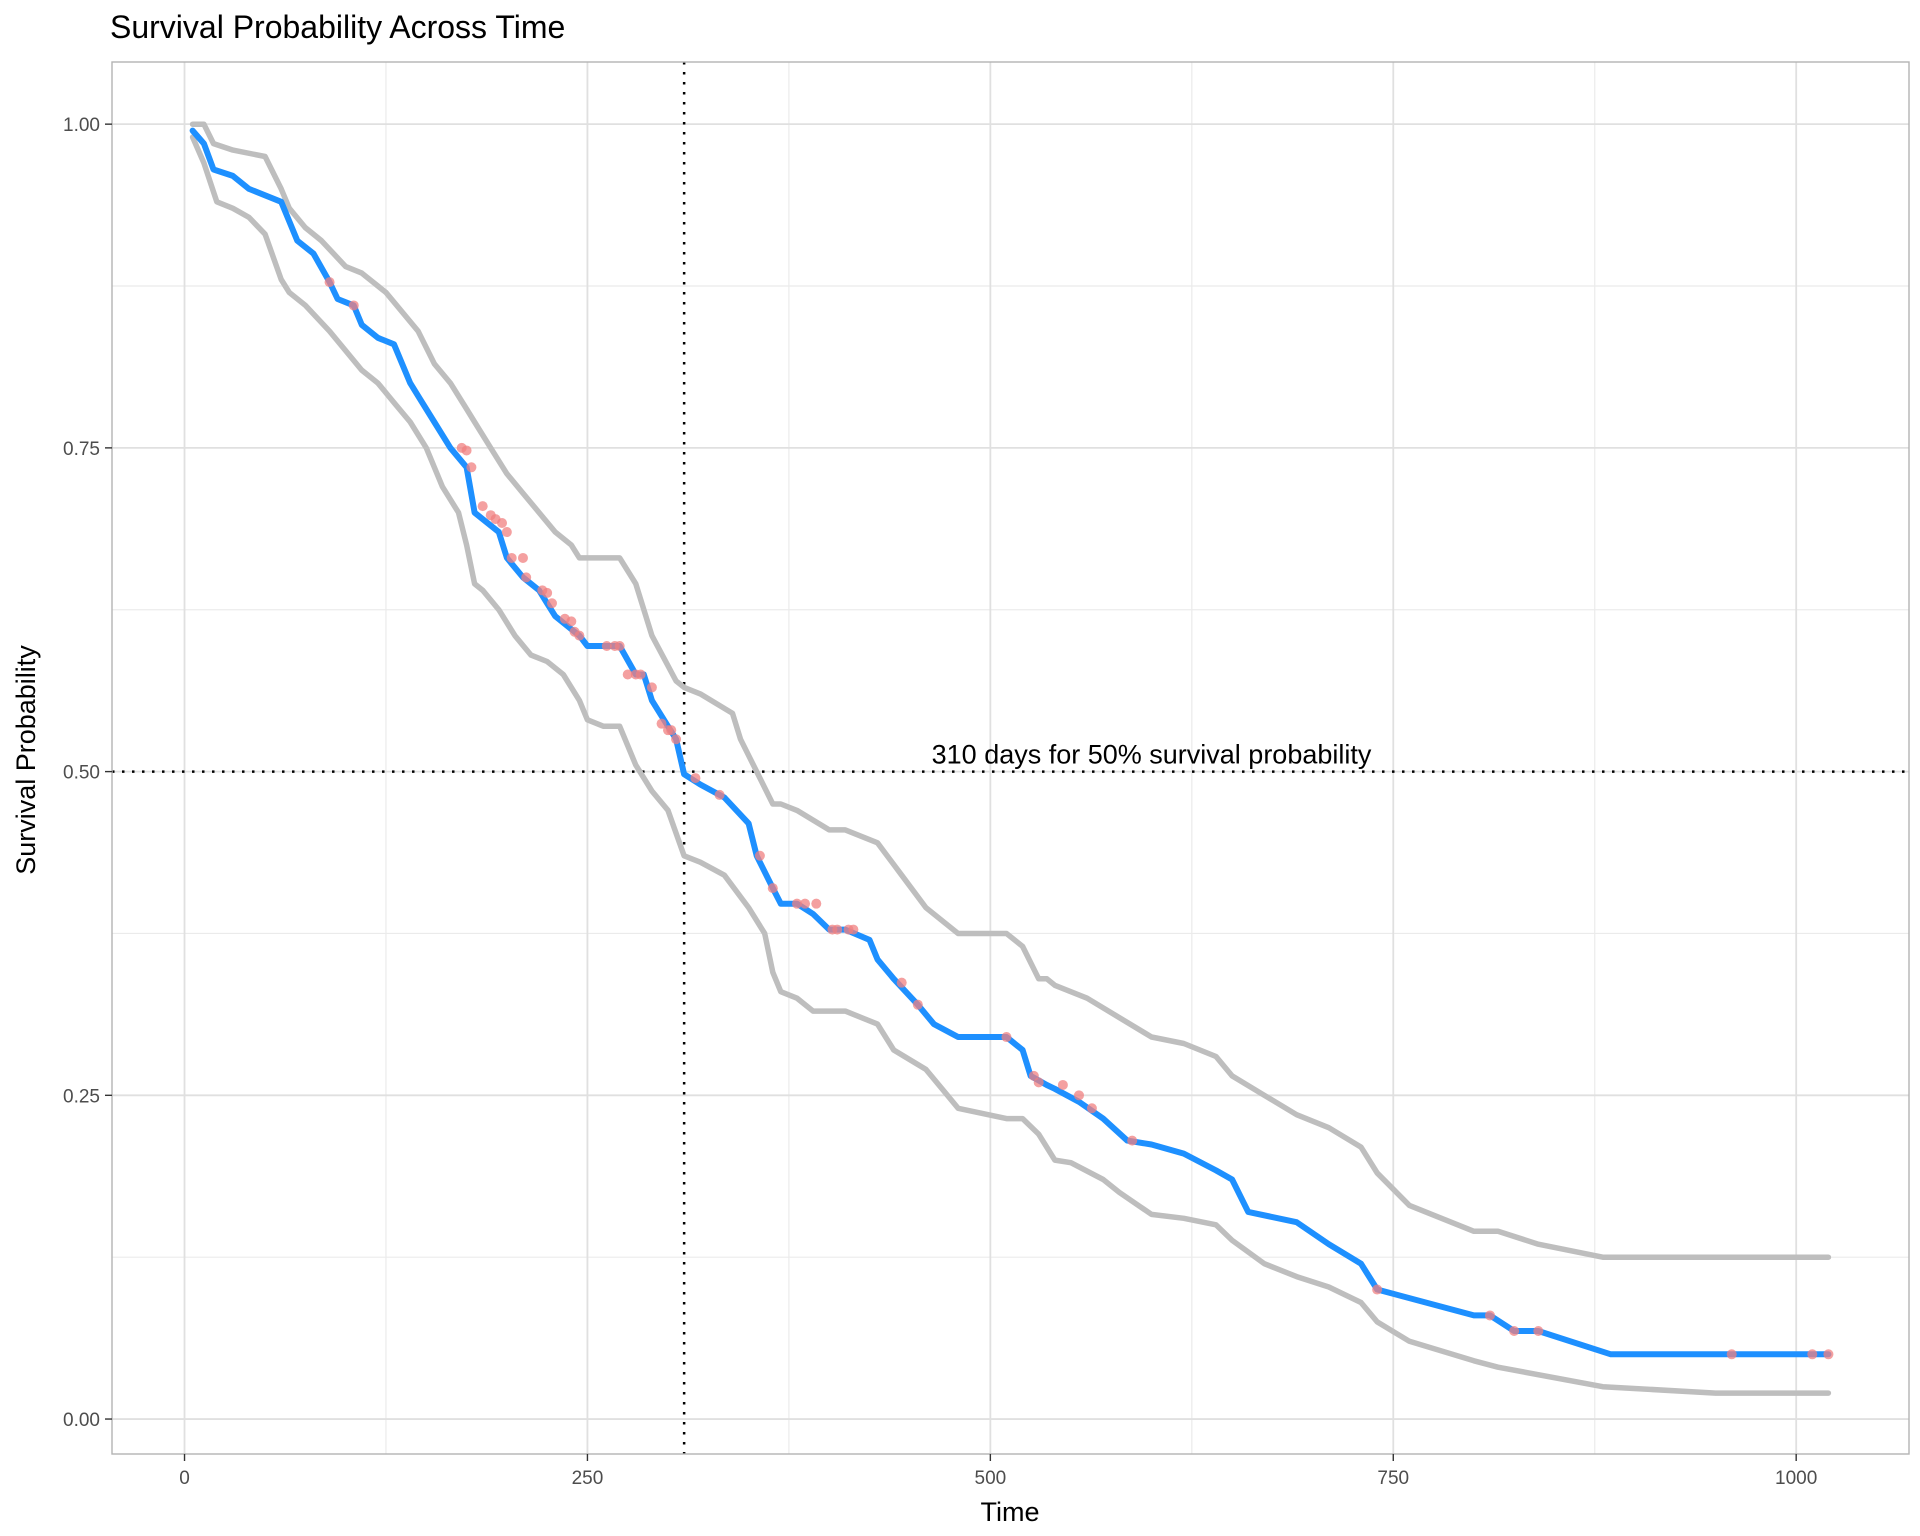 This screenshot has width=1920, height=1536. Describe the element at coordinates (588, 1478) in the screenshot. I see `x-tick-label: 250` at that location.